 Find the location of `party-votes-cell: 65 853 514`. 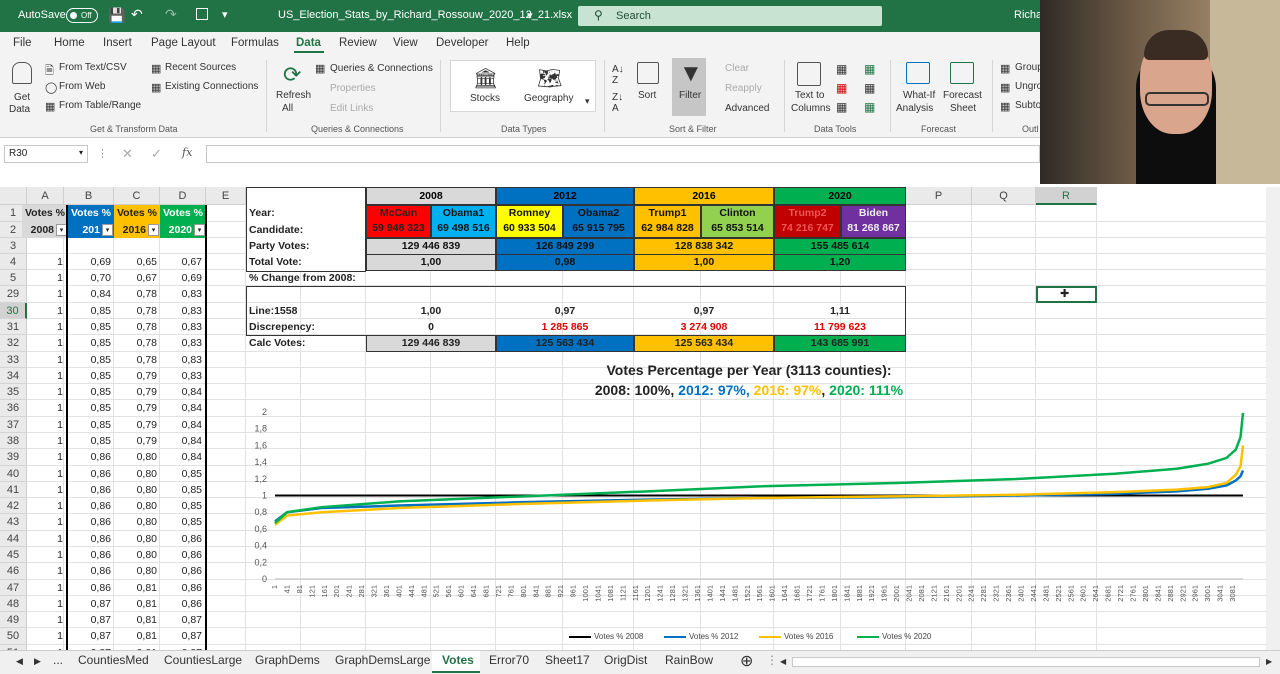

party-votes-cell: 65 853 514 is located at coordinates (737, 229).